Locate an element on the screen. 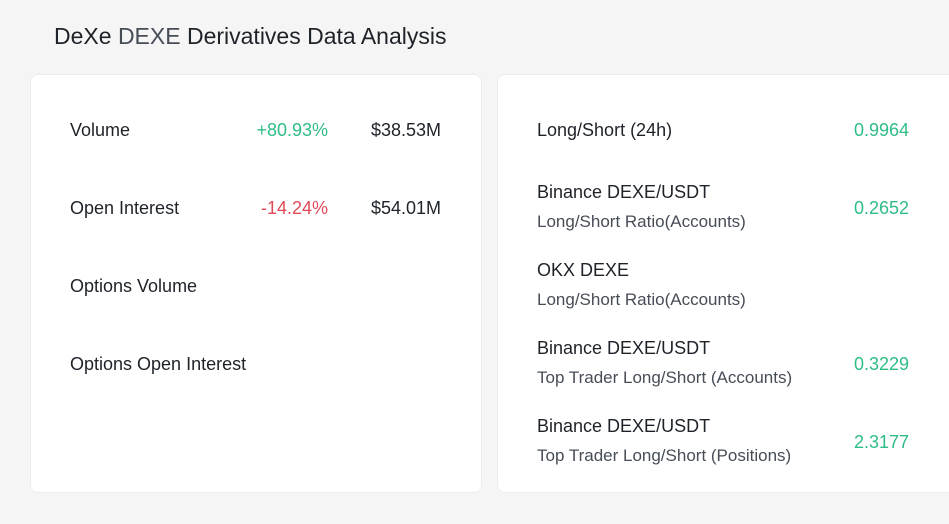  stat-label: Open Interest is located at coordinates (125, 208).